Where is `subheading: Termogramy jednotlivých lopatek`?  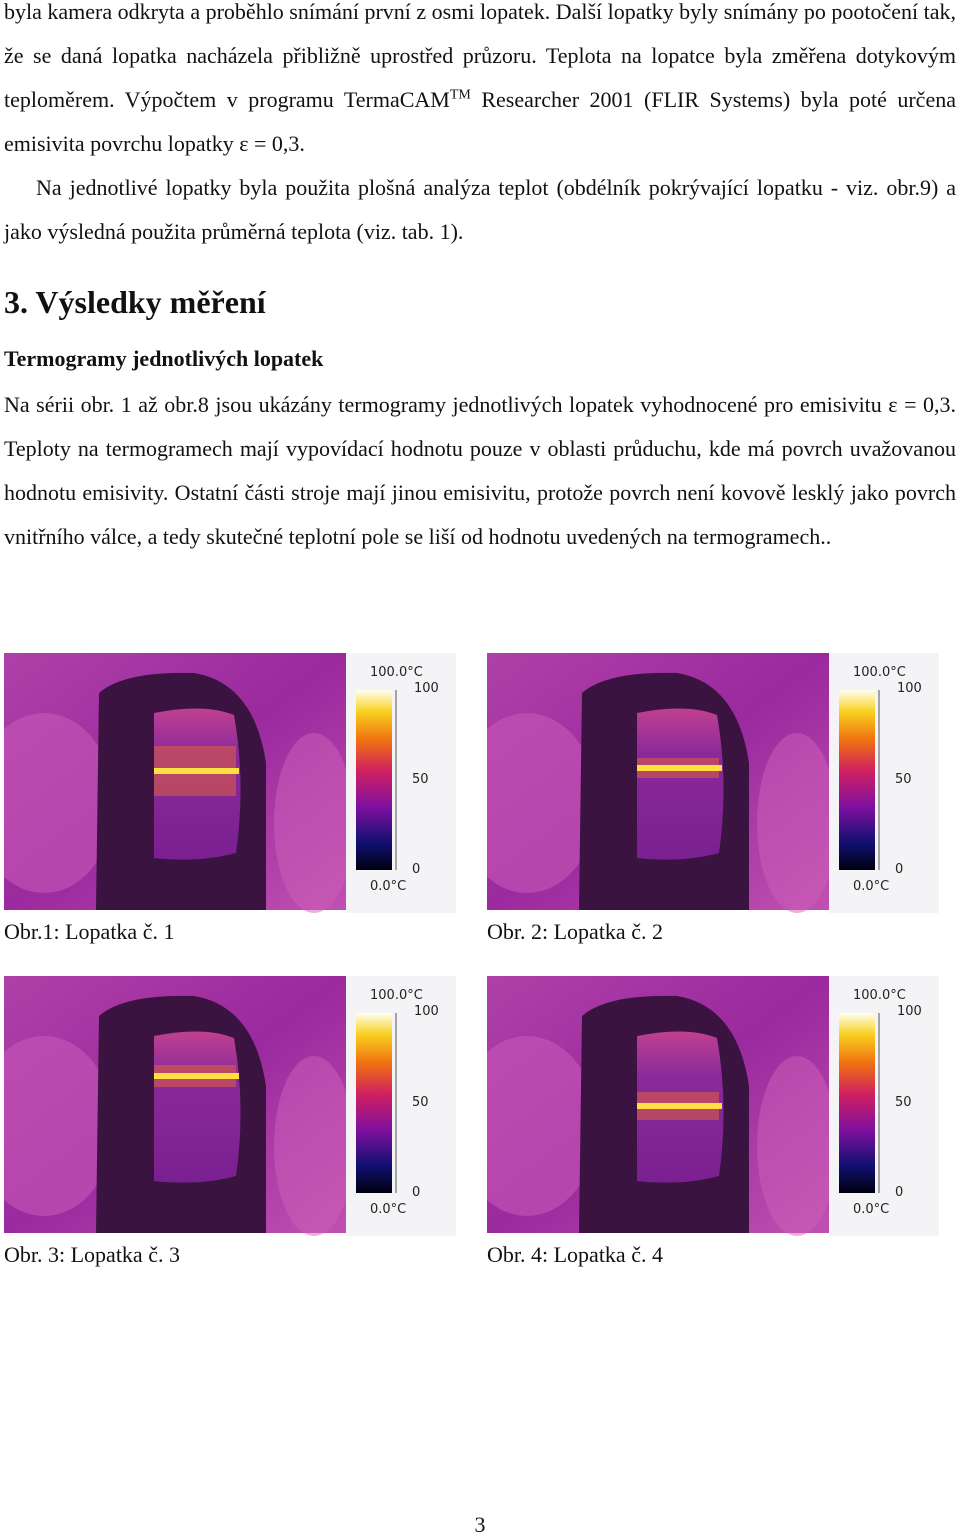
subheading: Termogramy jednotlivých lopatek is located at coordinates (164, 358).